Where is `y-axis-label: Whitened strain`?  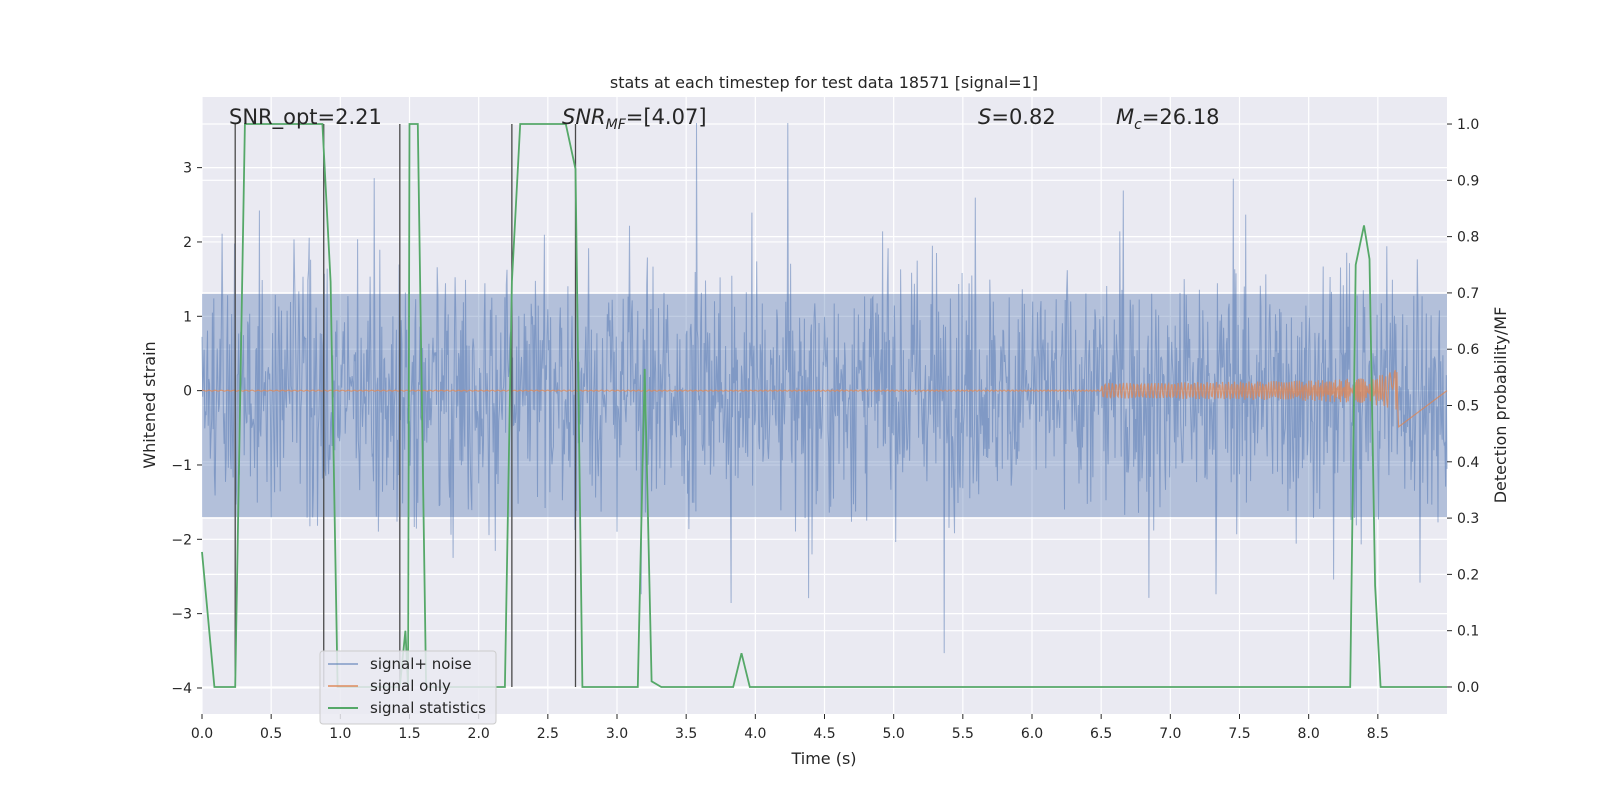
y-axis-label: Whitened strain is located at coordinates (149, 404).